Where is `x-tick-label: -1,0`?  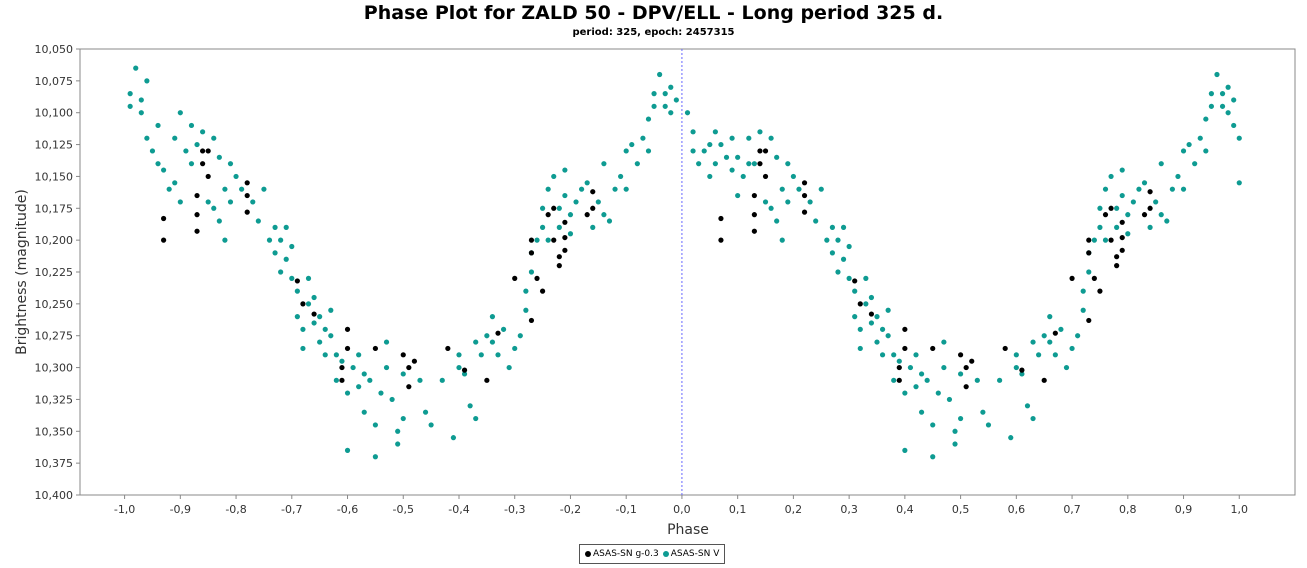 x-tick-label: -1,0 is located at coordinates (124, 509).